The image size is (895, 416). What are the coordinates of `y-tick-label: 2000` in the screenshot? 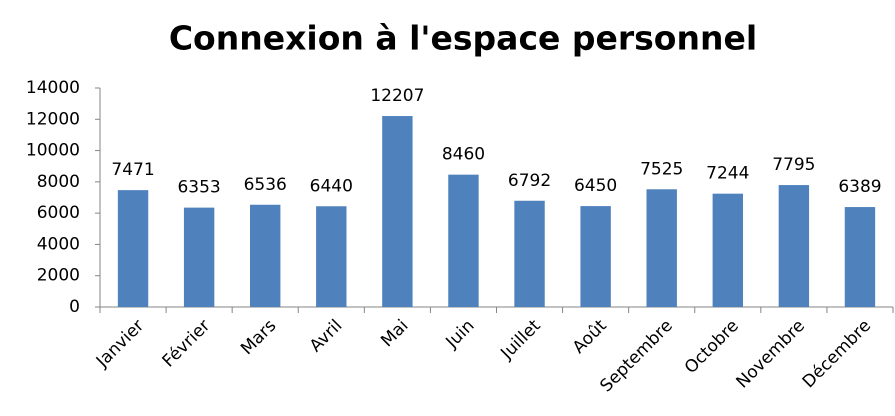 It's located at (58, 276).